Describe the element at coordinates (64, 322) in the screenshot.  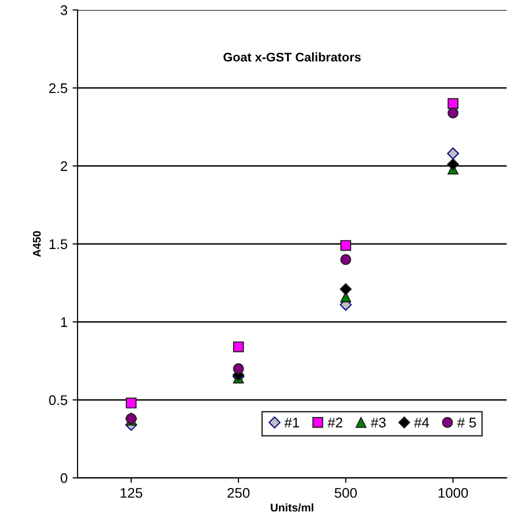
I see `y-tick-label: 1` at that location.